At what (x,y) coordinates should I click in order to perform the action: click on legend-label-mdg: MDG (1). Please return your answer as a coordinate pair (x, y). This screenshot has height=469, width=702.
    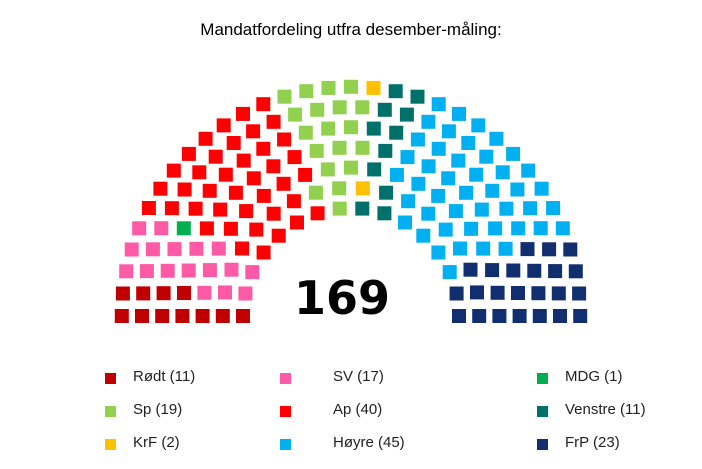
    Looking at the image, I should click on (594, 376).